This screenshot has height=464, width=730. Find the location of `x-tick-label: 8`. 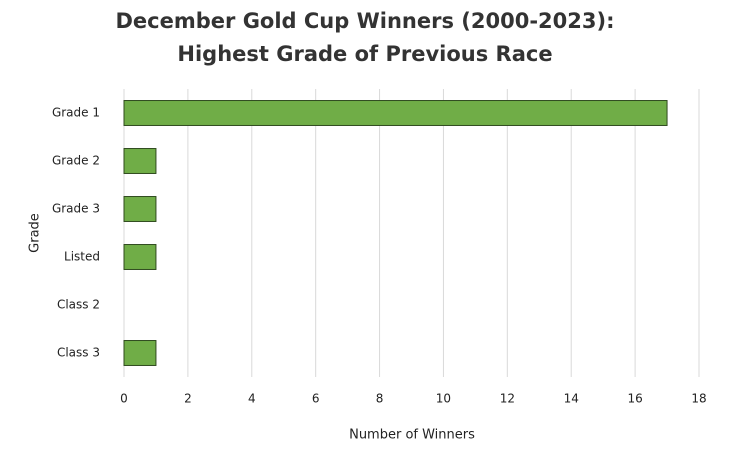

x-tick-label: 8 is located at coordinates (380, 399).